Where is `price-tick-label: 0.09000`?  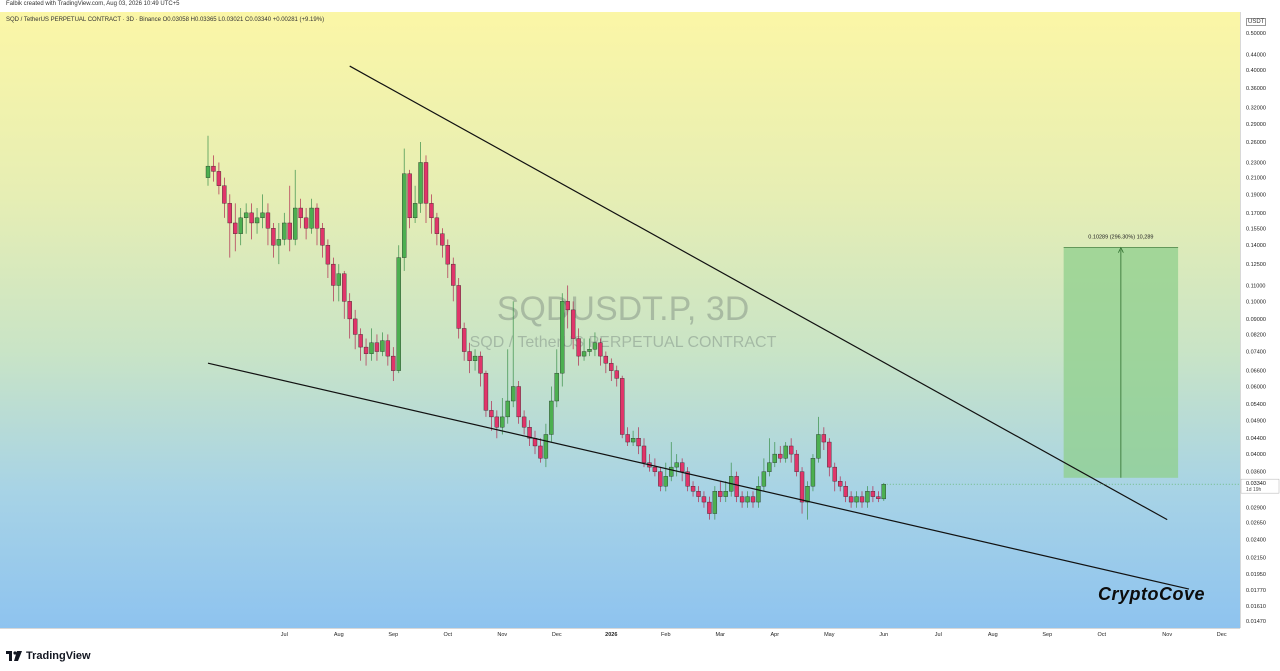
price-tick-label: 0.09000 is located at coordinates (1256, 320).